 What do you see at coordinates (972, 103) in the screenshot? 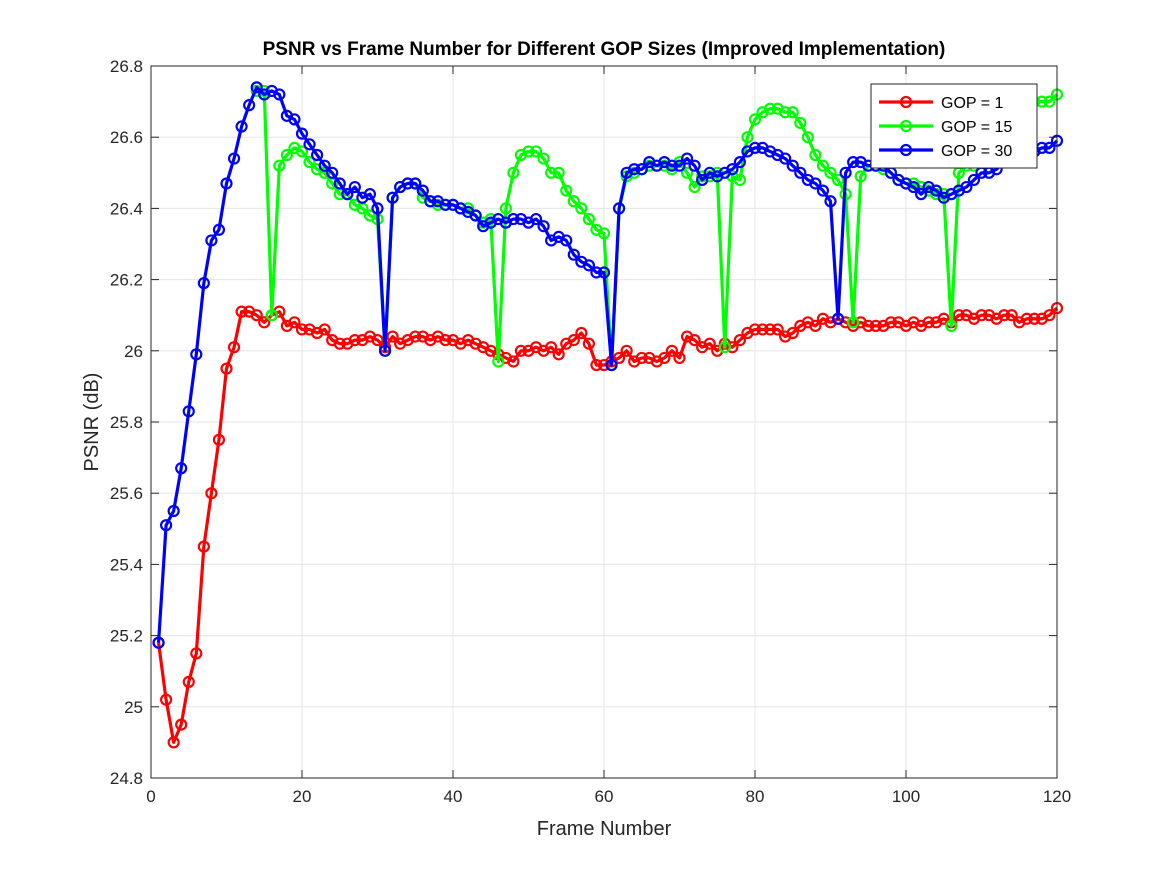
I see `legend-label: GOP = 1` at bounding box center [972, 103].